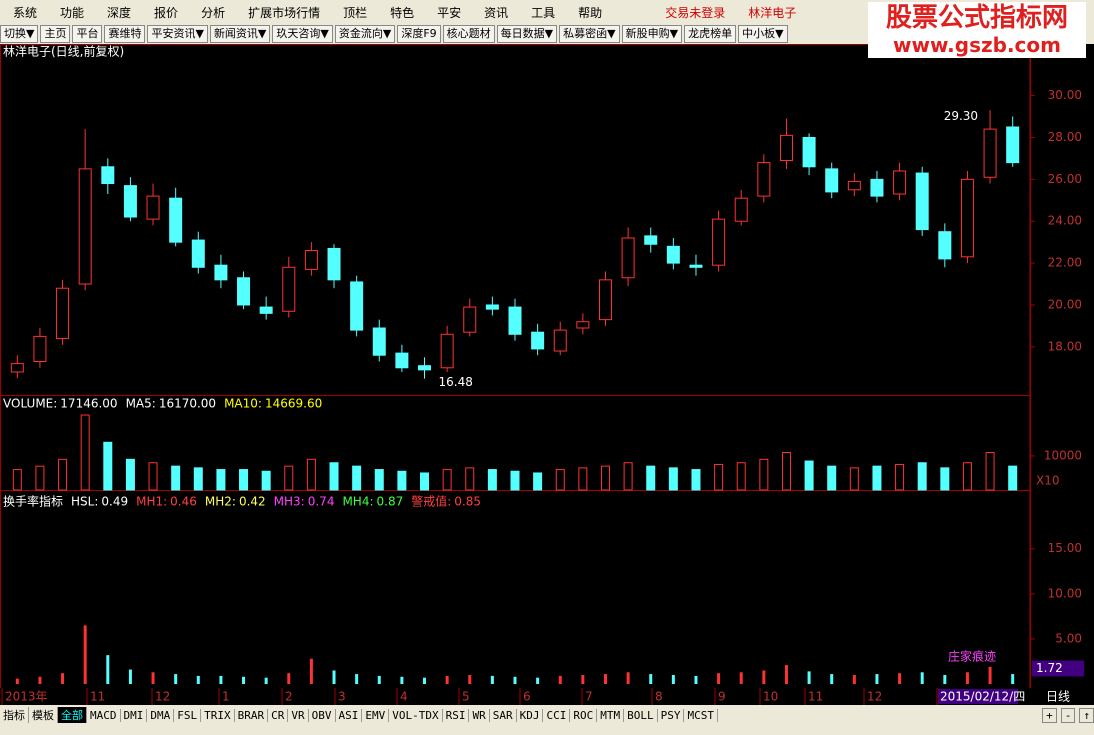 This screenshot has width=1094, height=735. Describe the element at coordinates (466, 697) in the screenshot. I see `date-label: 5` at that location.